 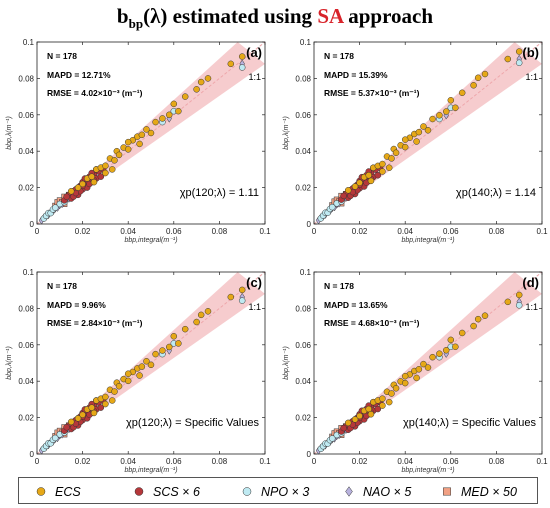 What do you see at coordinates (26, 78) in the screenshot?
I see `y-tick-label: 0.08` at bounding box center [26, 78].